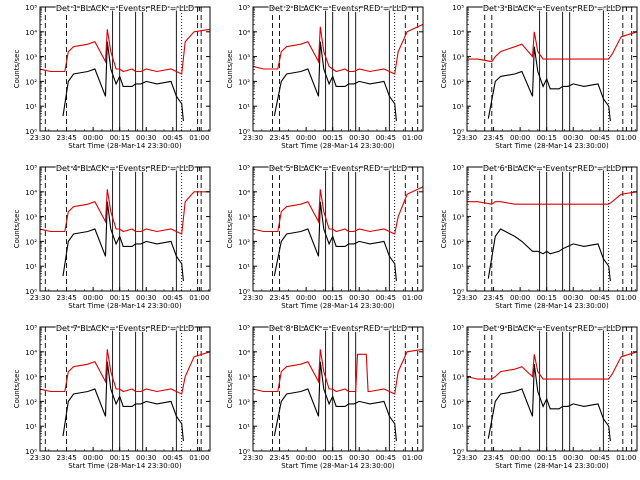  Describe the element at coordinates (338, 8) in the screenshot. I see `chart-title: Det 2 BLACK = Events, RED = LLD` at that location.